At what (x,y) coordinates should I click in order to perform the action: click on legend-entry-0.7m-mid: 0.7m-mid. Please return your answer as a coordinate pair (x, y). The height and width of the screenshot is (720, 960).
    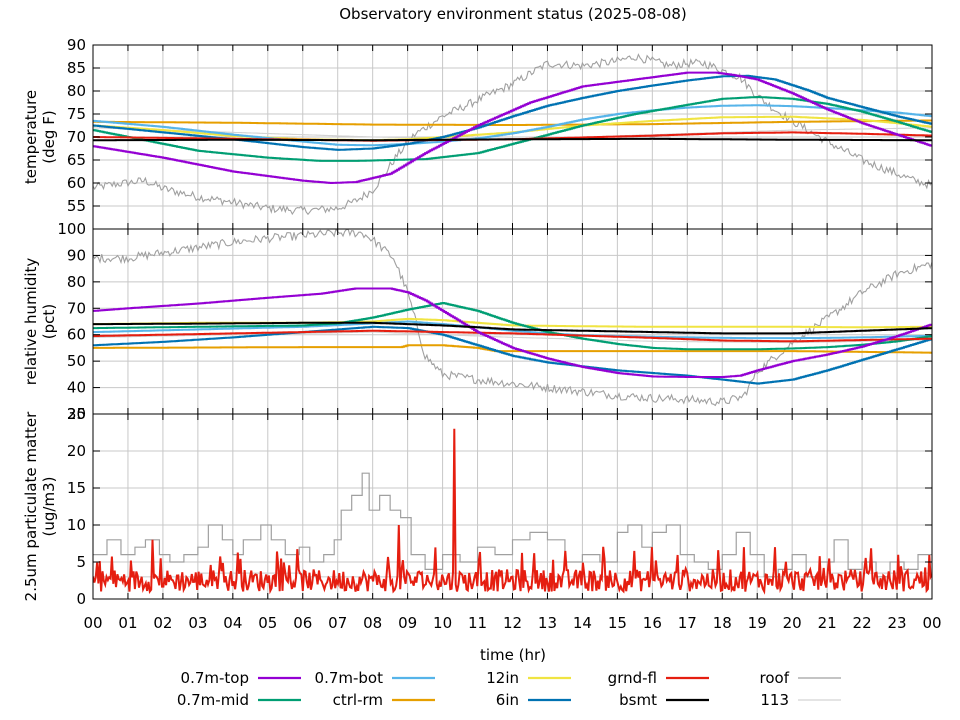
    Looking at the image, I should click on (239, 700).